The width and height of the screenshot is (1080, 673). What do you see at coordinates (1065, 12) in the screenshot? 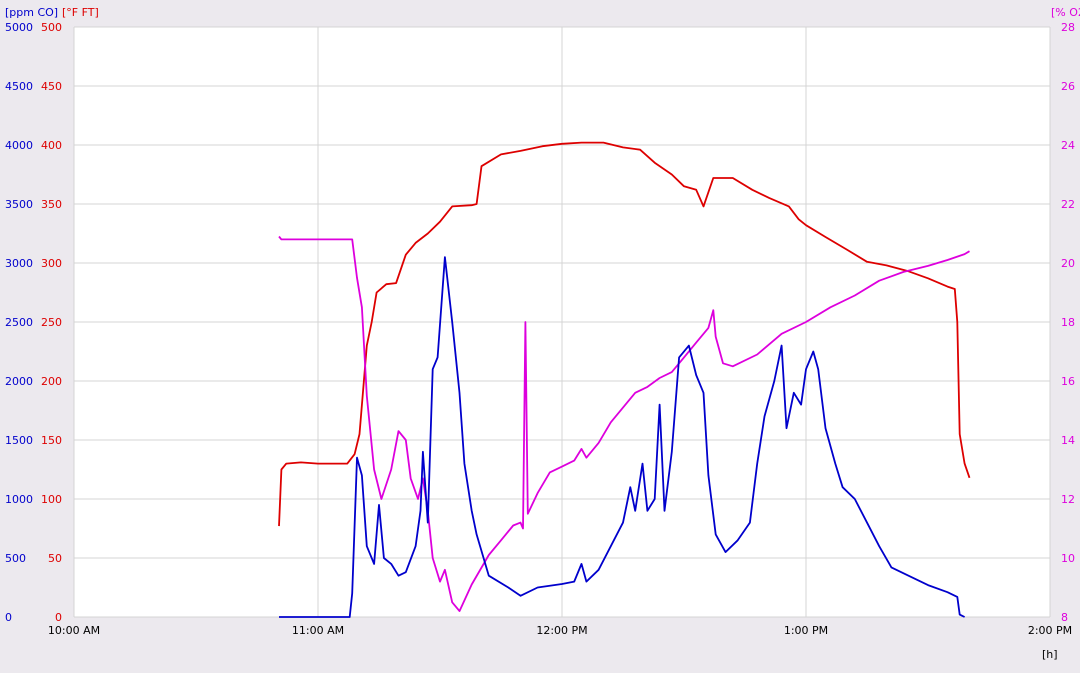
I see `o2-axis-label: [% O2` at bounding box center [1065, 12].